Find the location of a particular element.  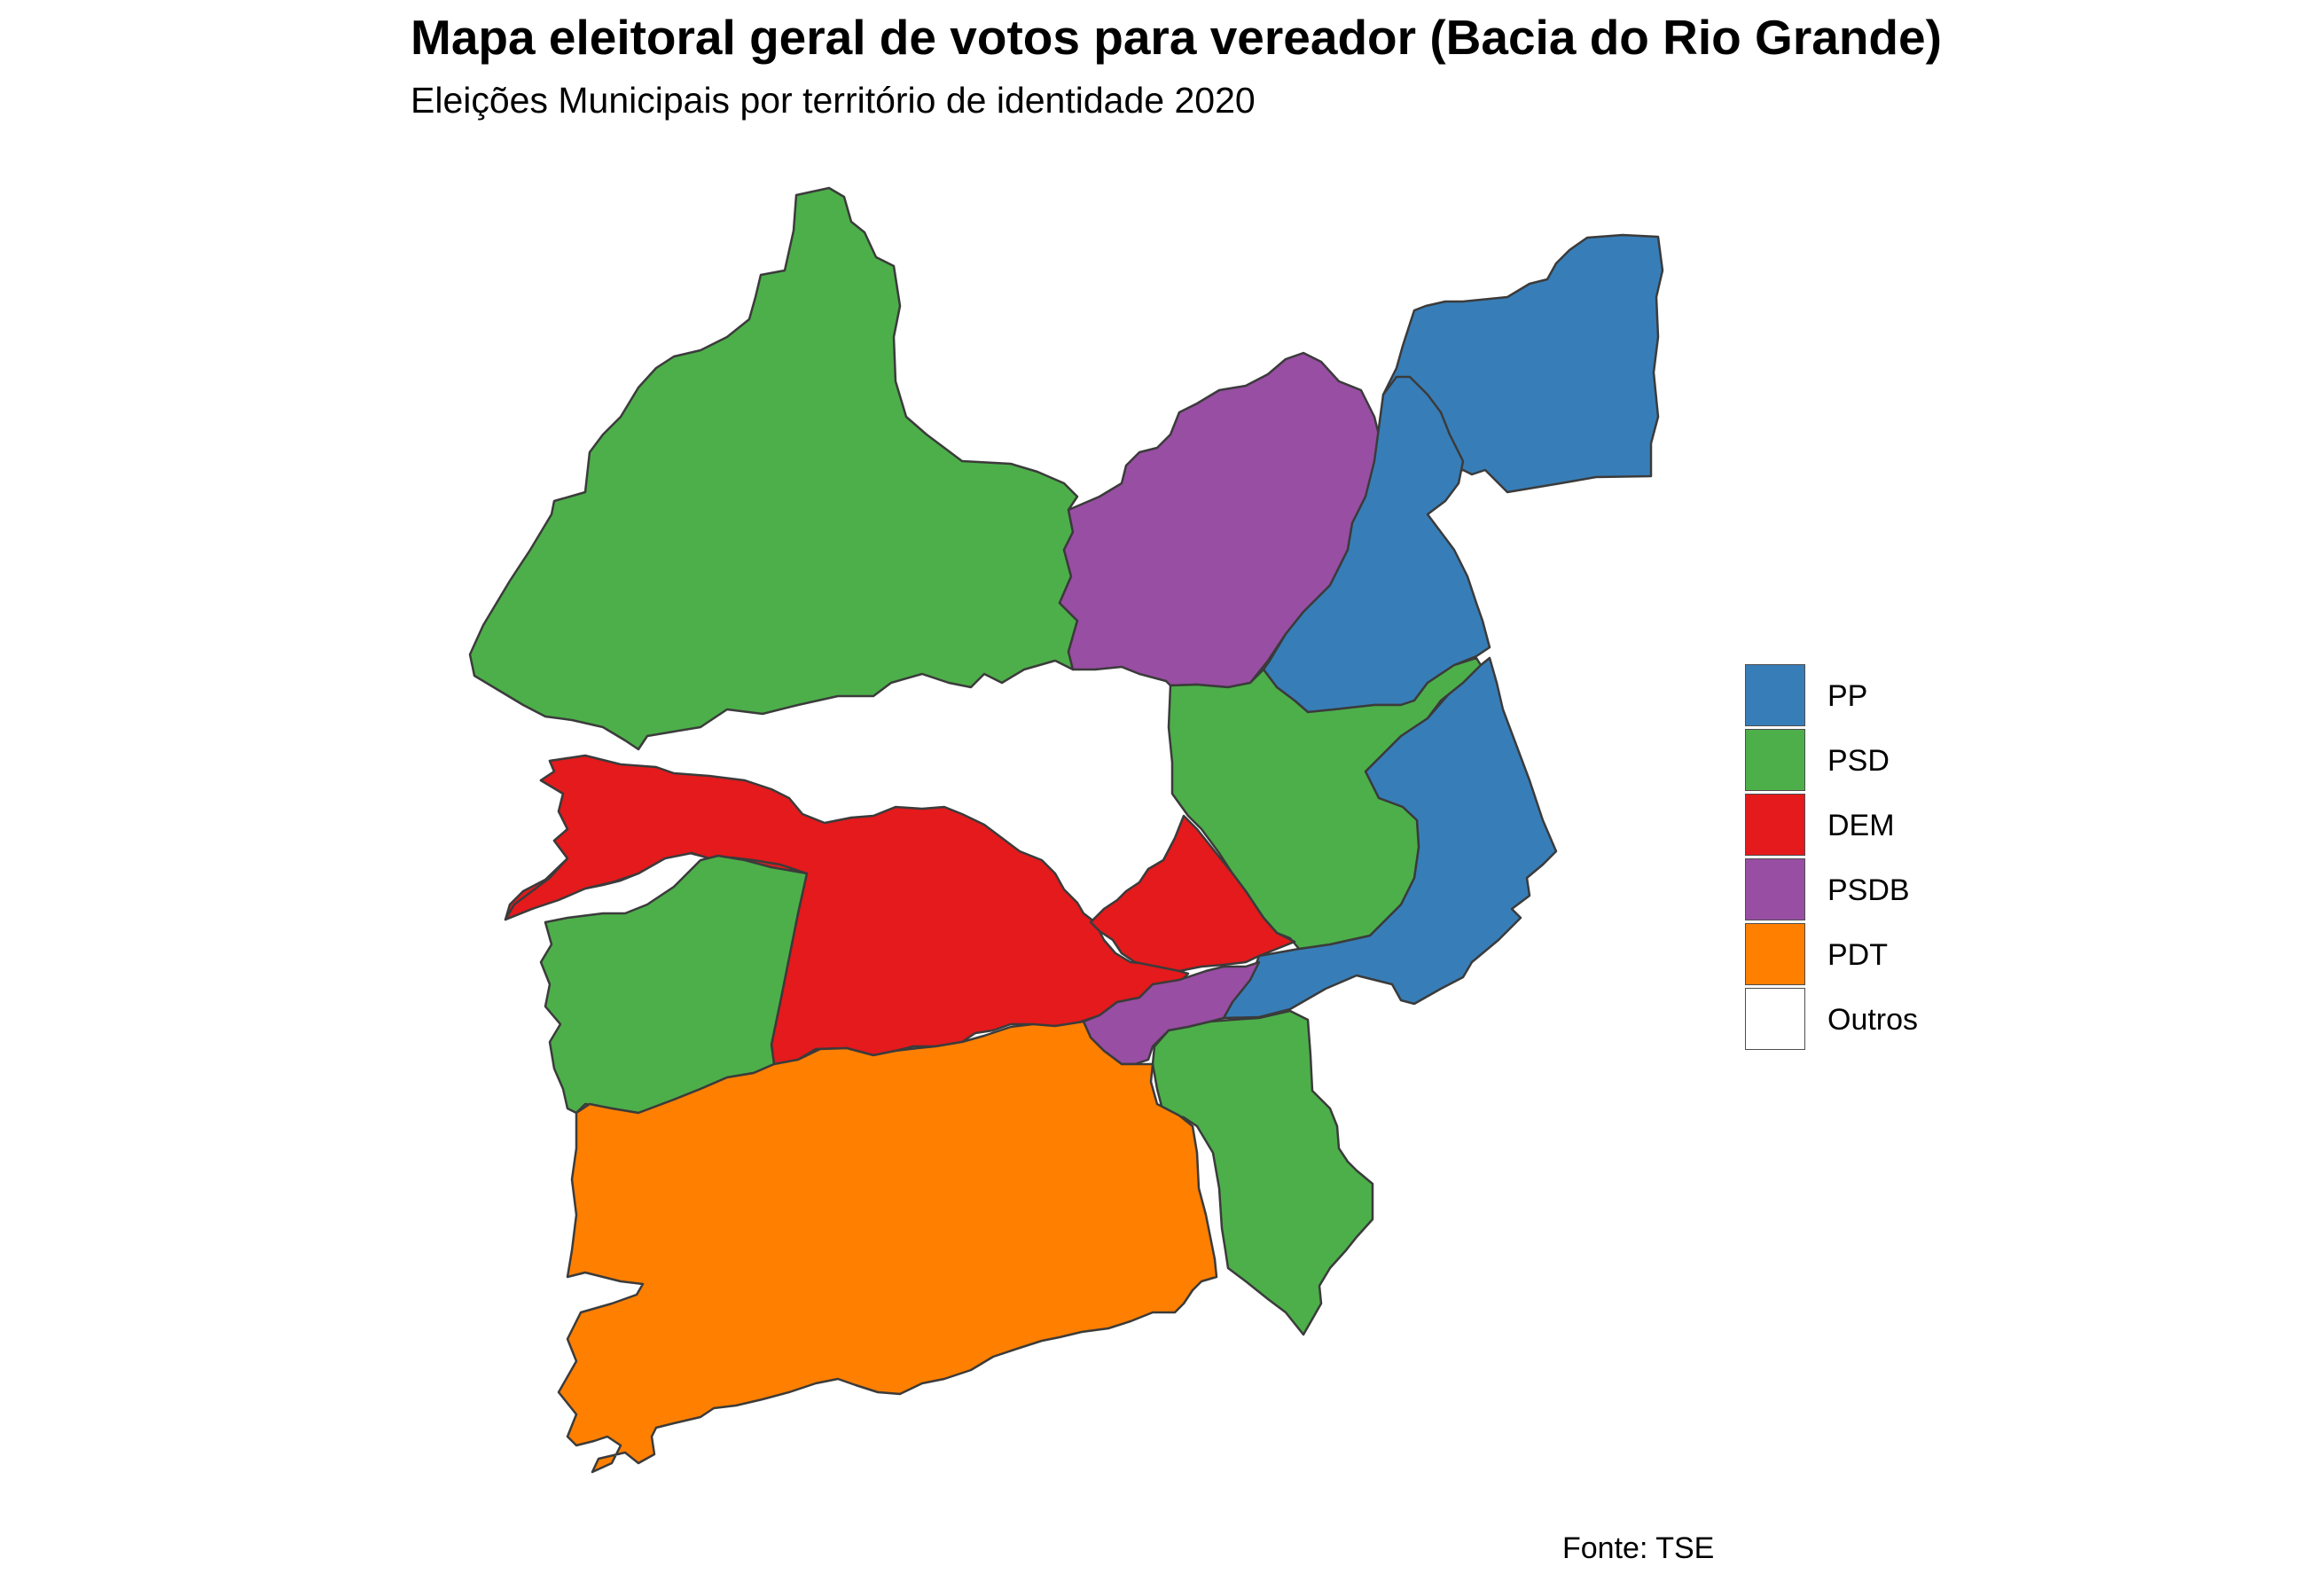

region-southeast is located at coordinates (1262, 1172).